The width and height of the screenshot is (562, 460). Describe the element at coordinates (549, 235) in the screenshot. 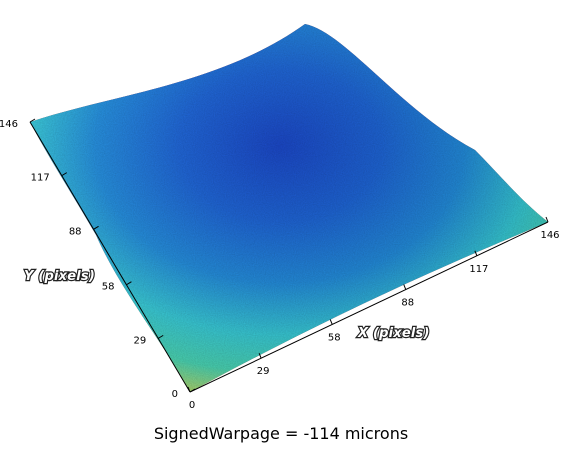

I see `x-axis-tick-label: 146` at that location.